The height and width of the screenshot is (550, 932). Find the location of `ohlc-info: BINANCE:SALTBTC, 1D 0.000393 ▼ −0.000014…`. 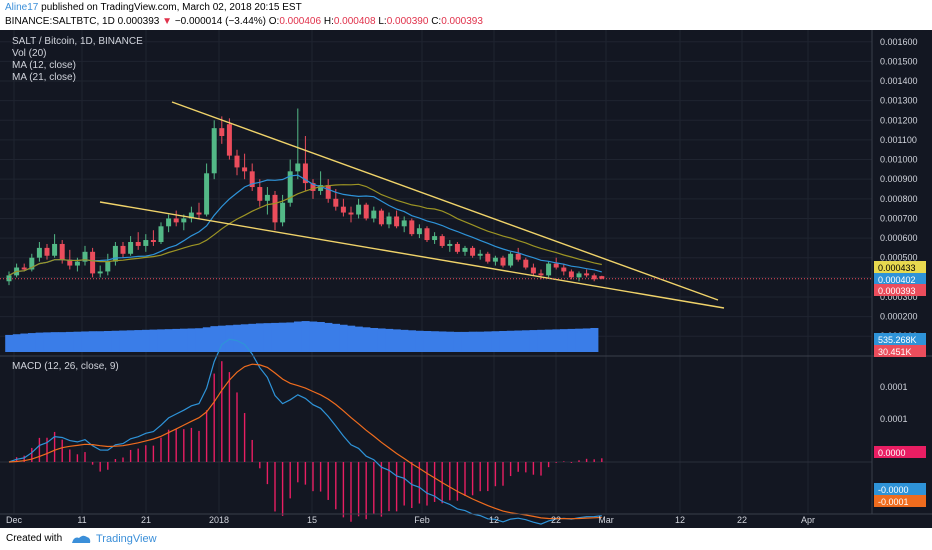

ohlc-info: BINANCE:SALTBTC, 1D 0.000393 ▼ −0.000014… is located at coordinates (244, 21).